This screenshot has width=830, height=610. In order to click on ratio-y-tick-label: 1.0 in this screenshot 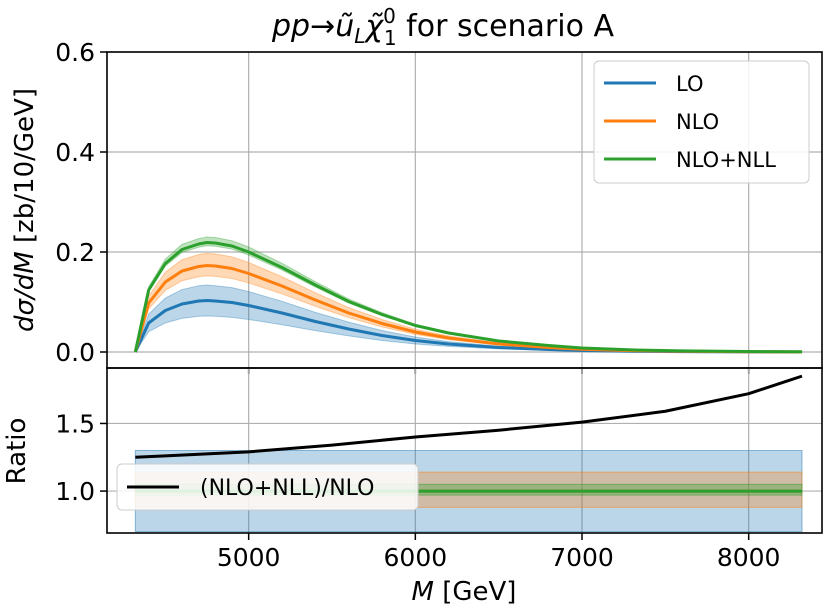, I will do `click(75, 491)`.